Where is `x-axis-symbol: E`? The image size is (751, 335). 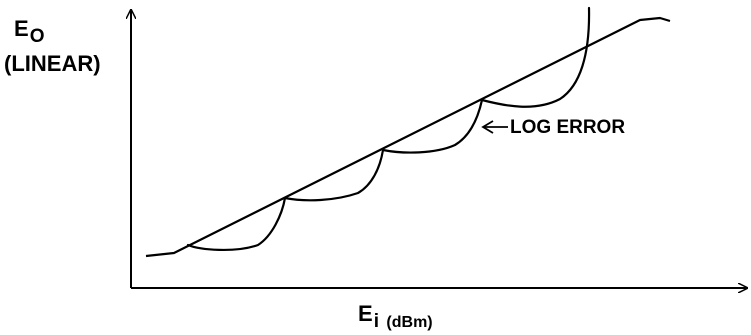
x-axis-symbol: E is located at coordinates (365, 313).